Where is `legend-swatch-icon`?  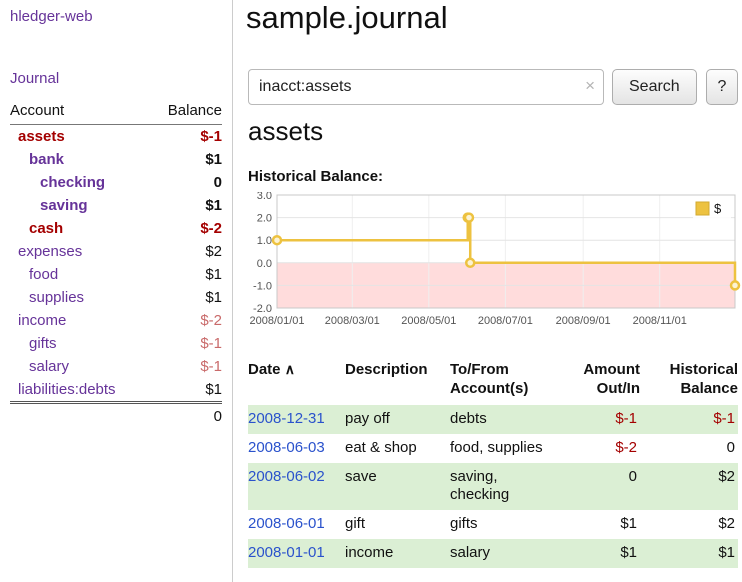 legend-swatch-icon is located at coordinates (702, 208).